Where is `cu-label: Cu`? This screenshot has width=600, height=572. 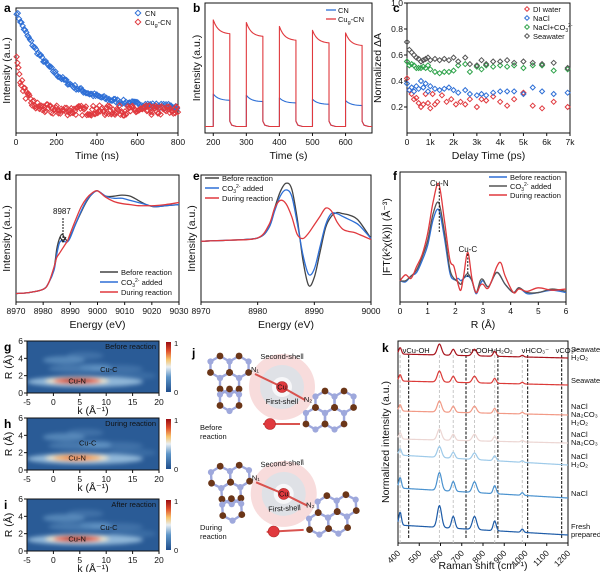
cu-label: Cu is located at coordinates (282, 387).